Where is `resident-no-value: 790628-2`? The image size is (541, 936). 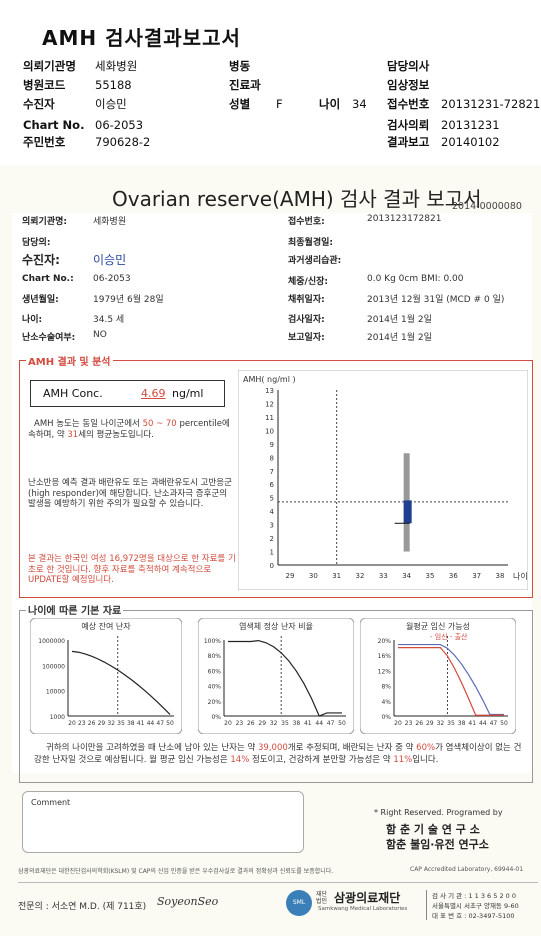
resident-no-value: 790628-2 is located at coordinates (123, 142).